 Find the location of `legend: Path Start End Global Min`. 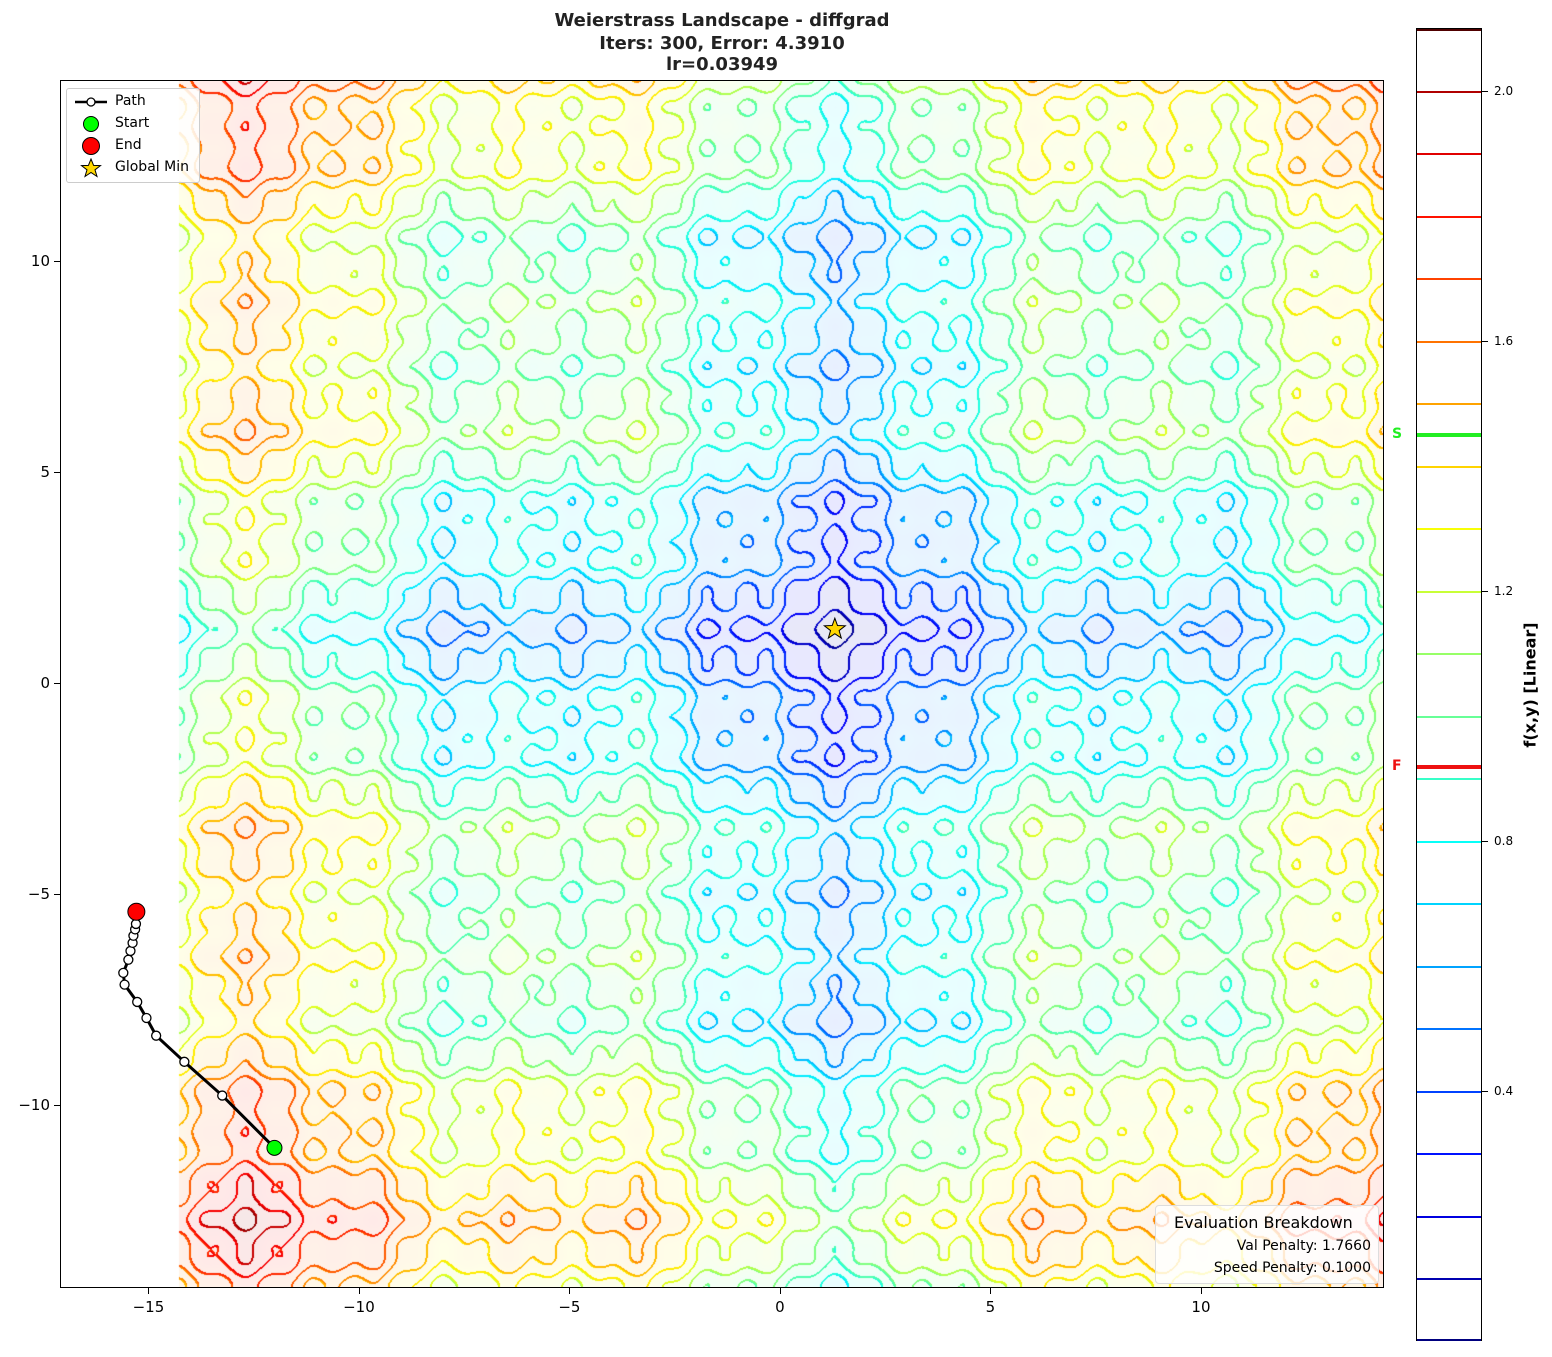

legend: Path Start End Global Min is located at coordinates (133, 135).